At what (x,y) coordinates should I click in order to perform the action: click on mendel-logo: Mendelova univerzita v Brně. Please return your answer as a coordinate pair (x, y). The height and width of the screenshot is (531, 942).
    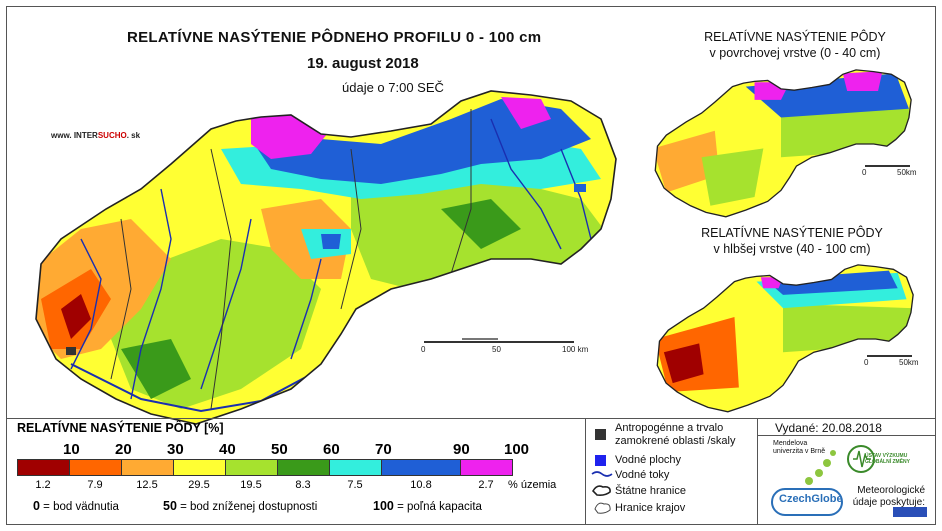
    Looking at the image, I should click on (799, 447).